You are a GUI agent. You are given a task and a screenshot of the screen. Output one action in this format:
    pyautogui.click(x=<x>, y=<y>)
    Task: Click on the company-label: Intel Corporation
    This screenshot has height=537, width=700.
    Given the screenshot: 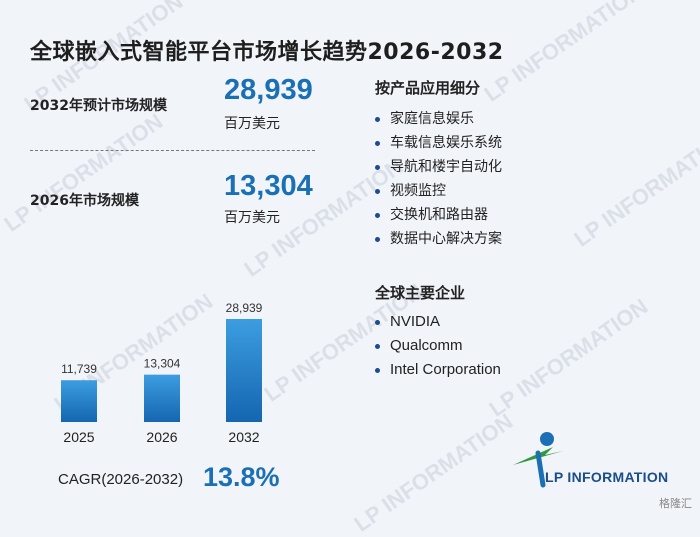 What is the action you would take?
    pyautogui.click(x=445, y=369)
    